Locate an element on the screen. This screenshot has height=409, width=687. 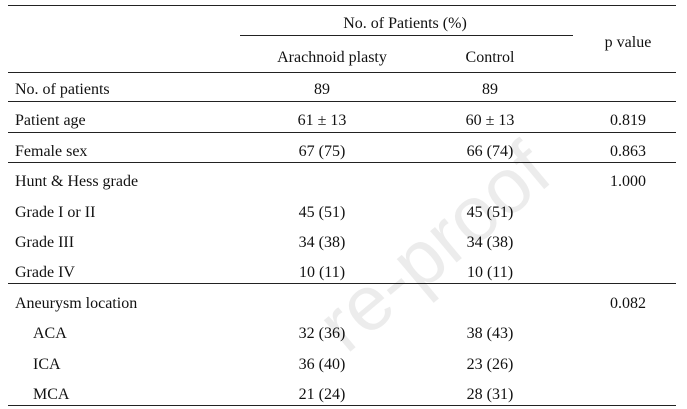
cell-p-value: 0.082 is located at coordinates (628, 303).